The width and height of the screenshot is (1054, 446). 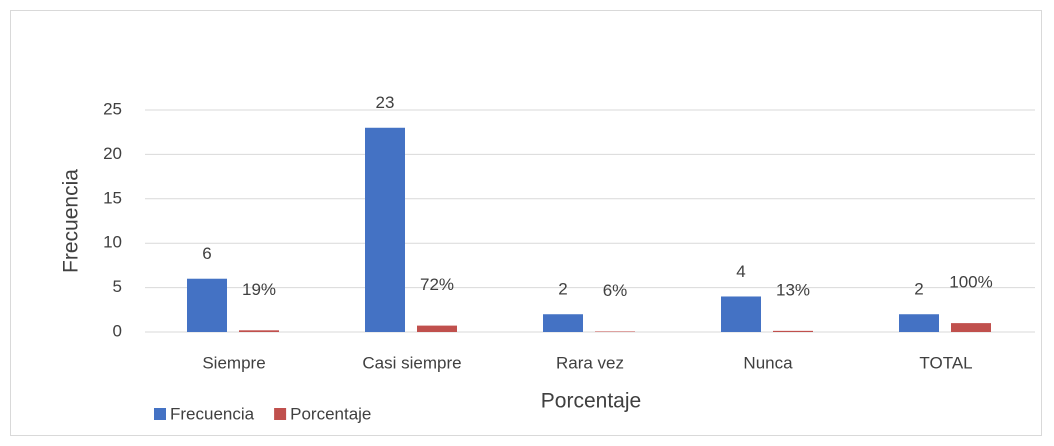 I want to click on data-label: 72%, so click(x=437, y=284).